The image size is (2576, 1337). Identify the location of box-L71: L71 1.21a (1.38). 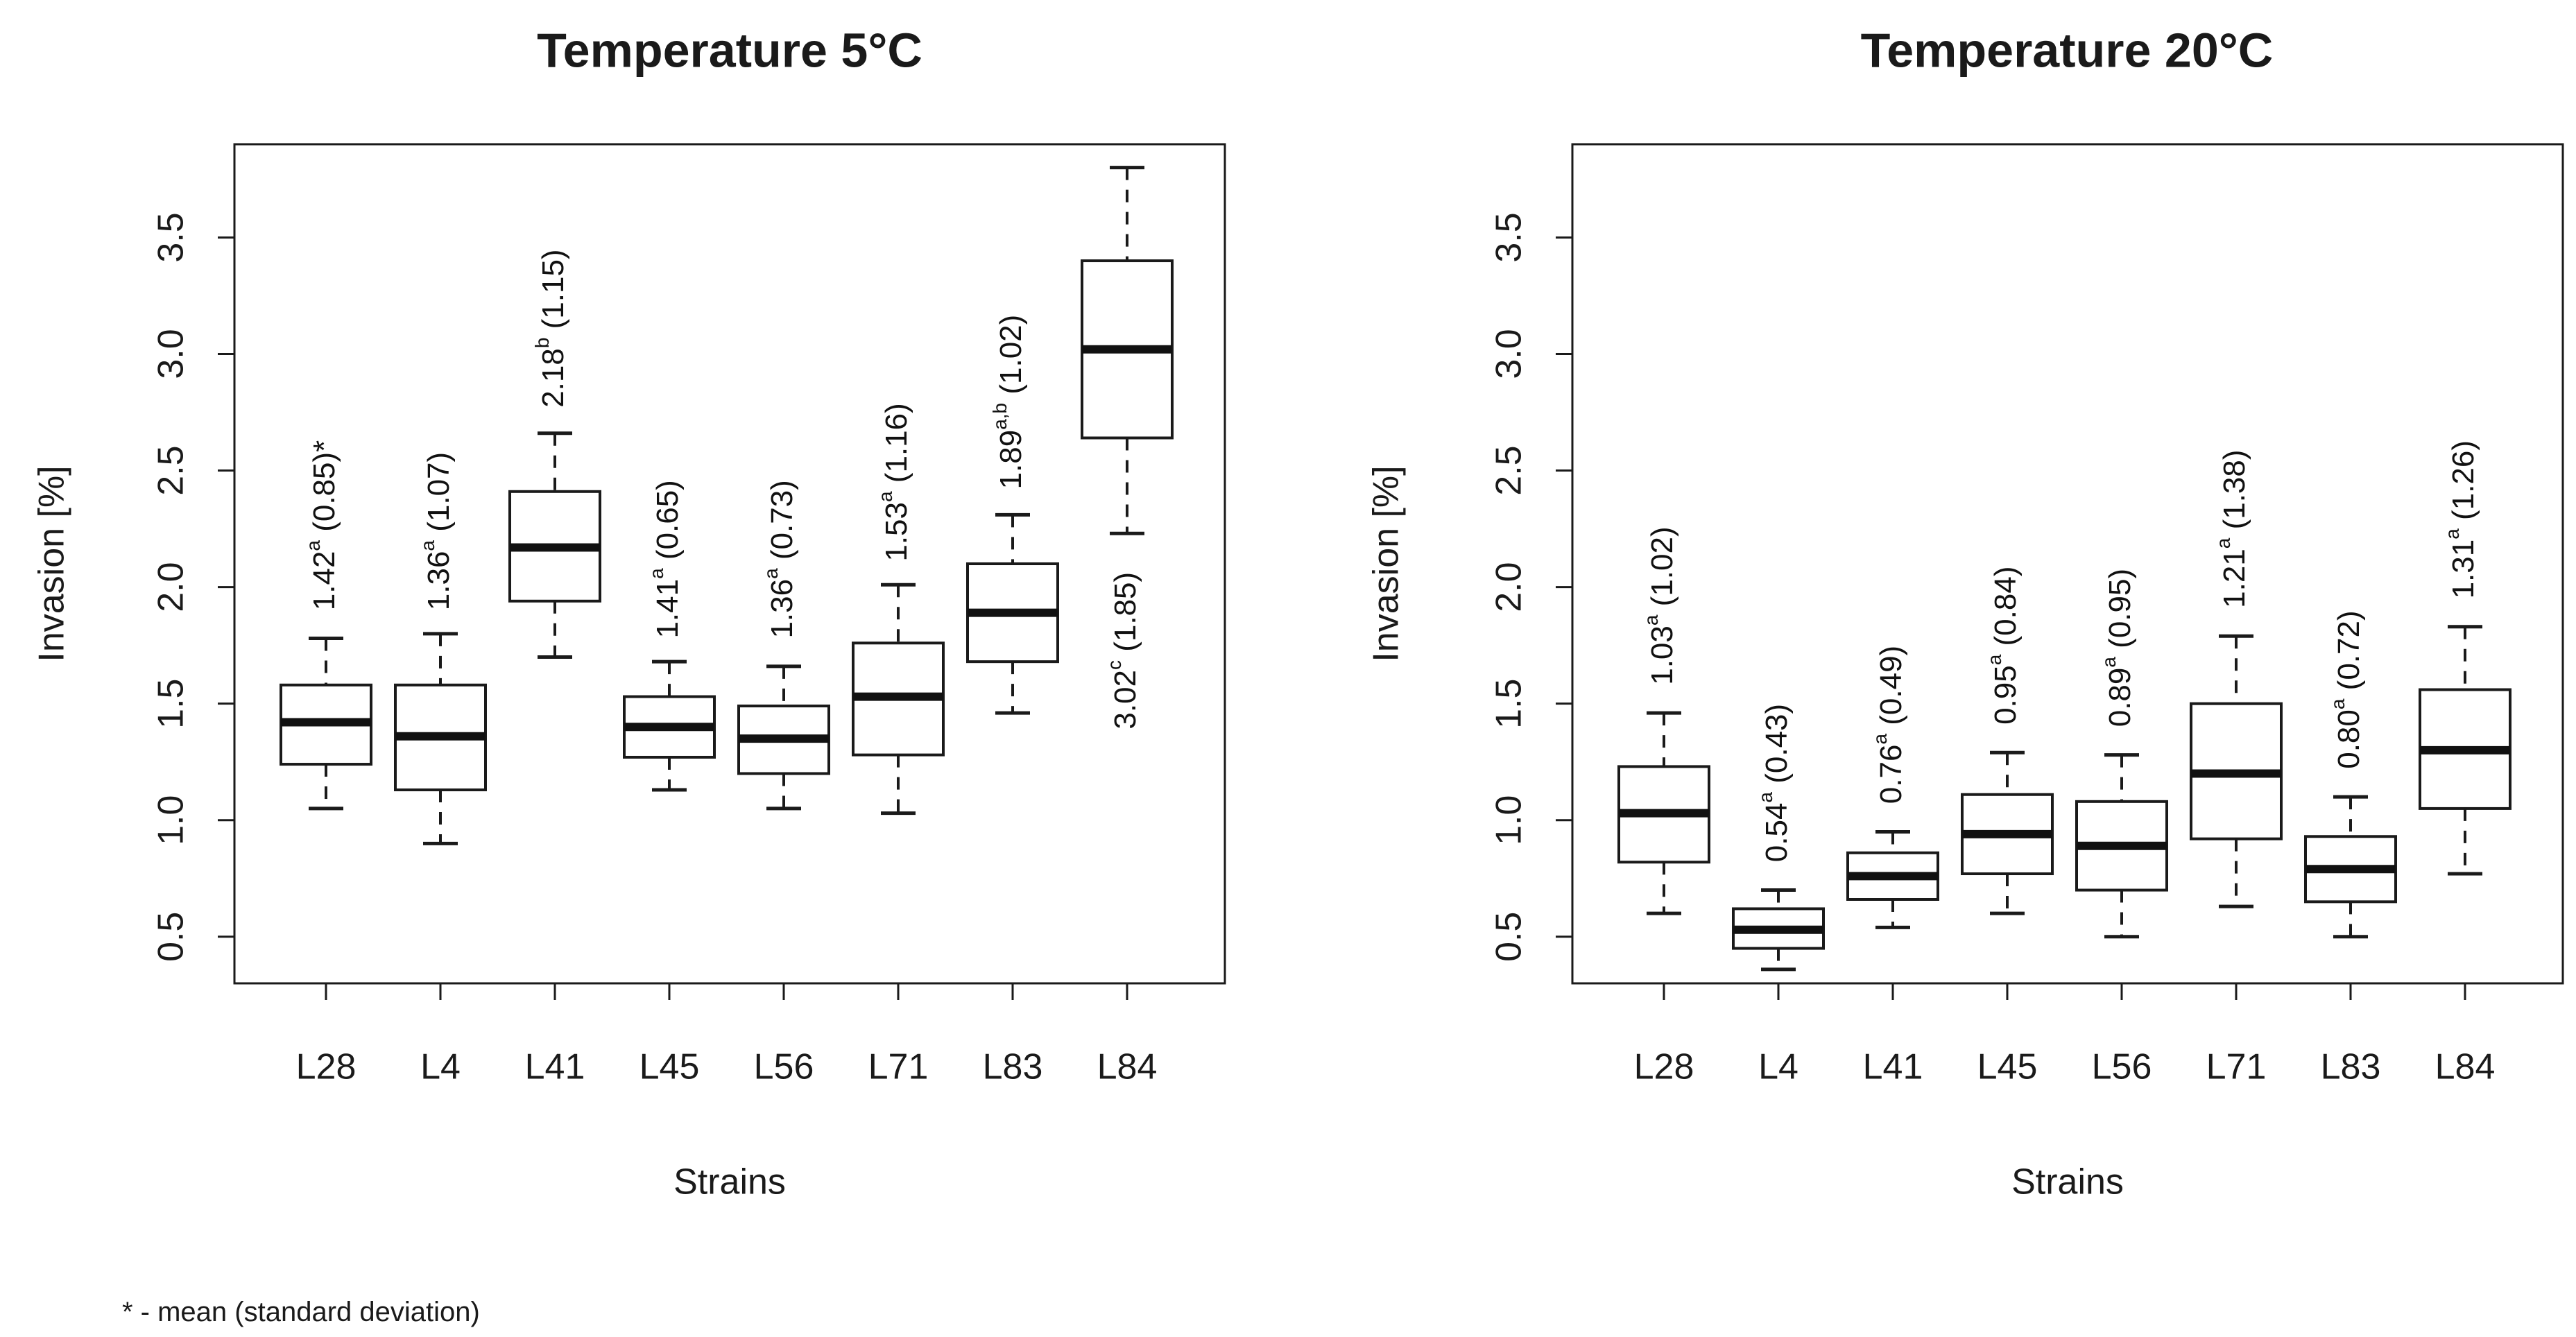
(2236, 768).